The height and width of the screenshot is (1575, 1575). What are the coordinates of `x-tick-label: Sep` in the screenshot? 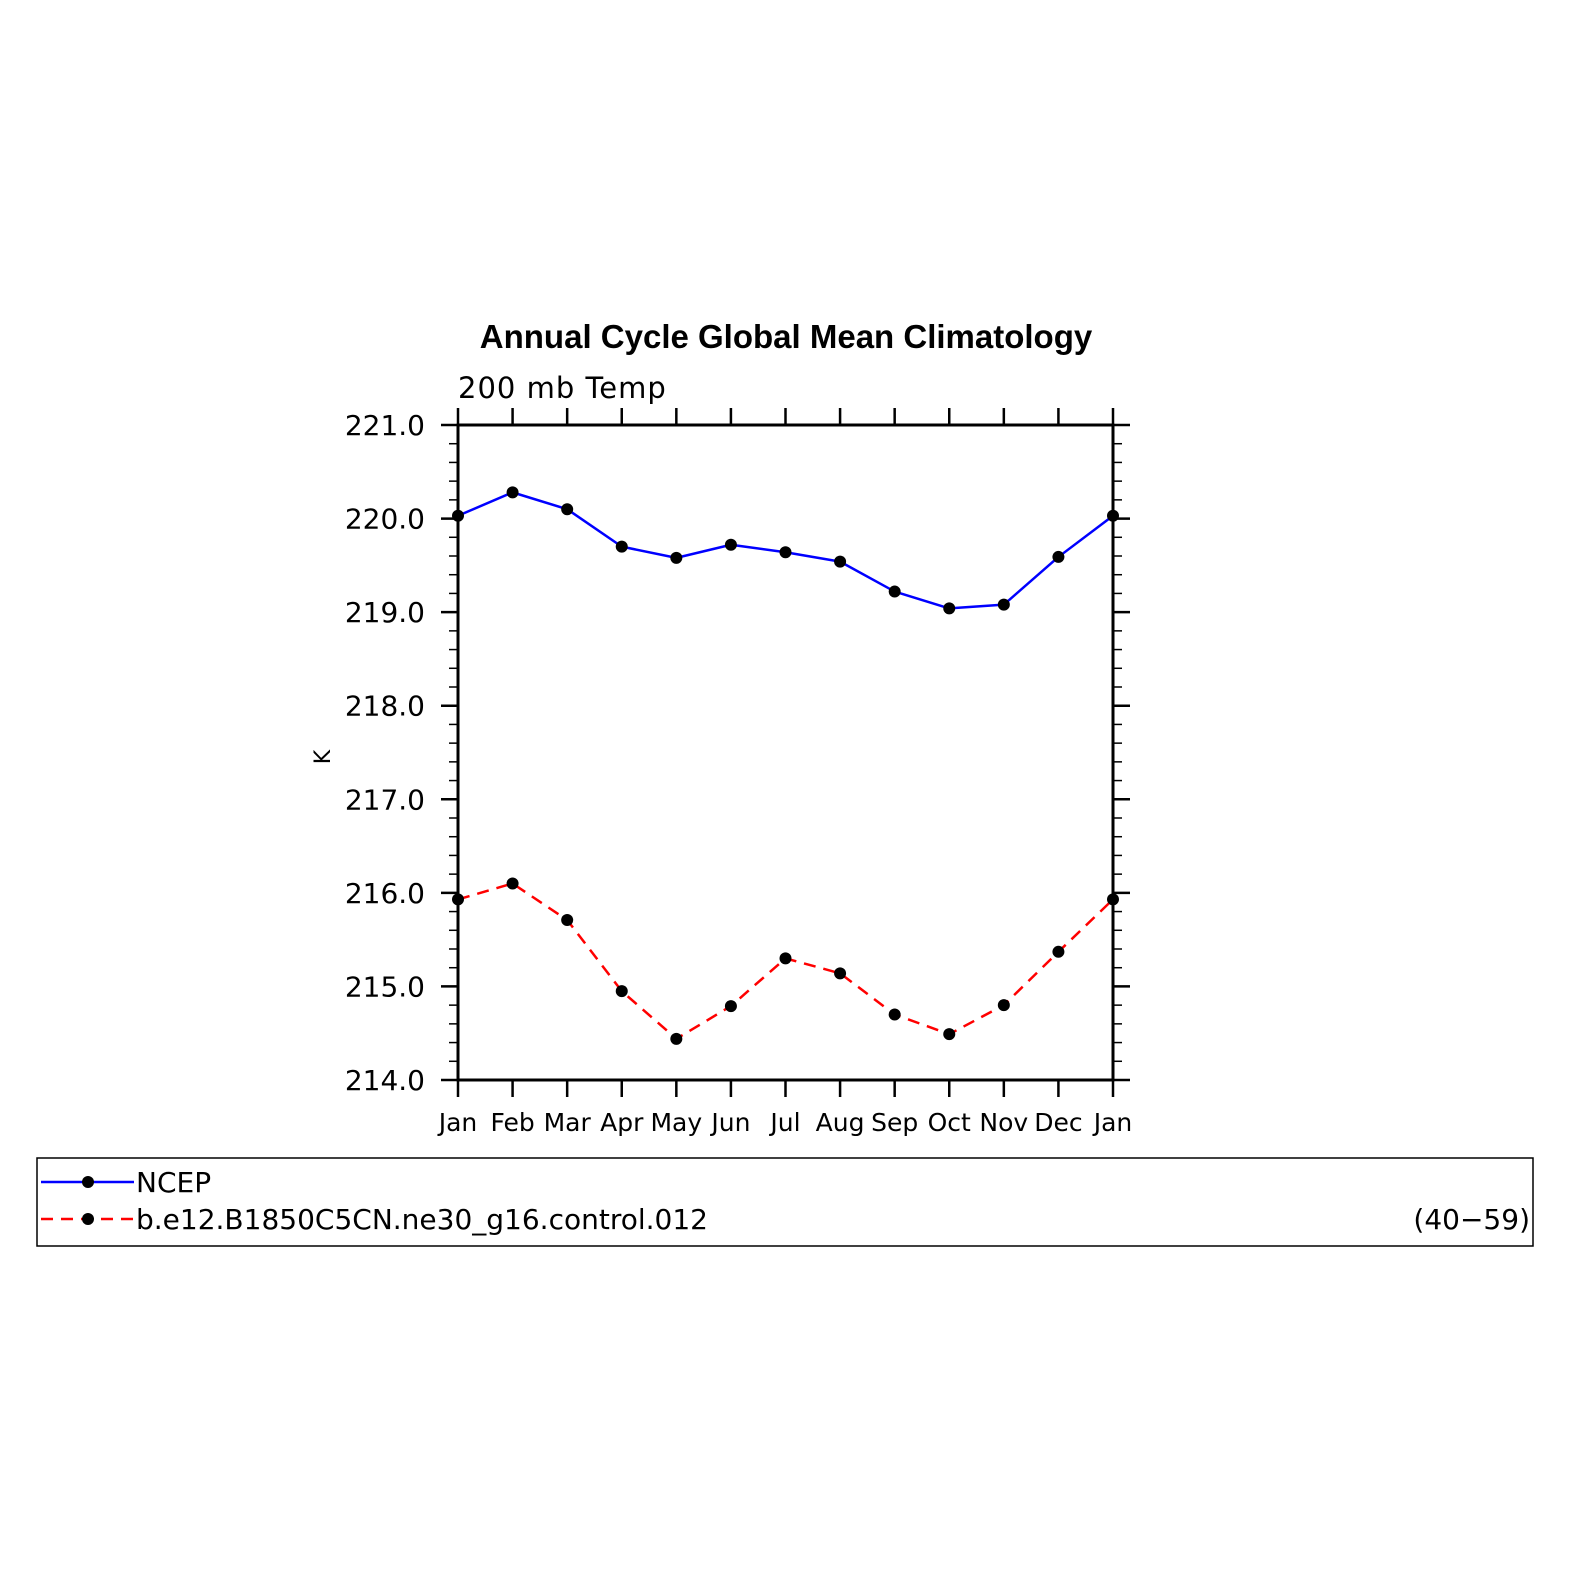 It's located at (894, 1122).